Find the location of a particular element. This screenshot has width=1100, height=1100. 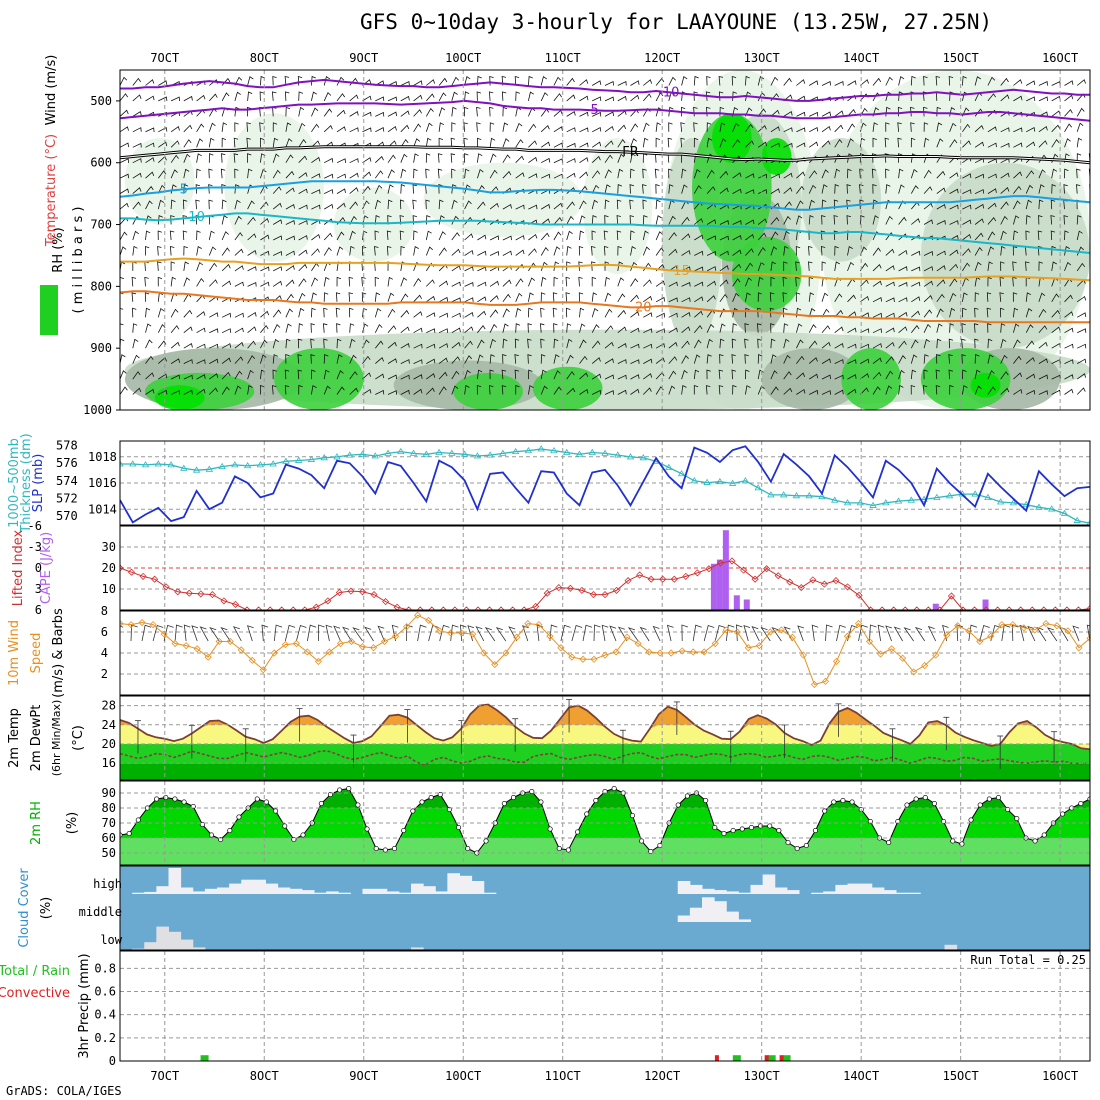

precip-frame is located at coordinates (605, 1006).